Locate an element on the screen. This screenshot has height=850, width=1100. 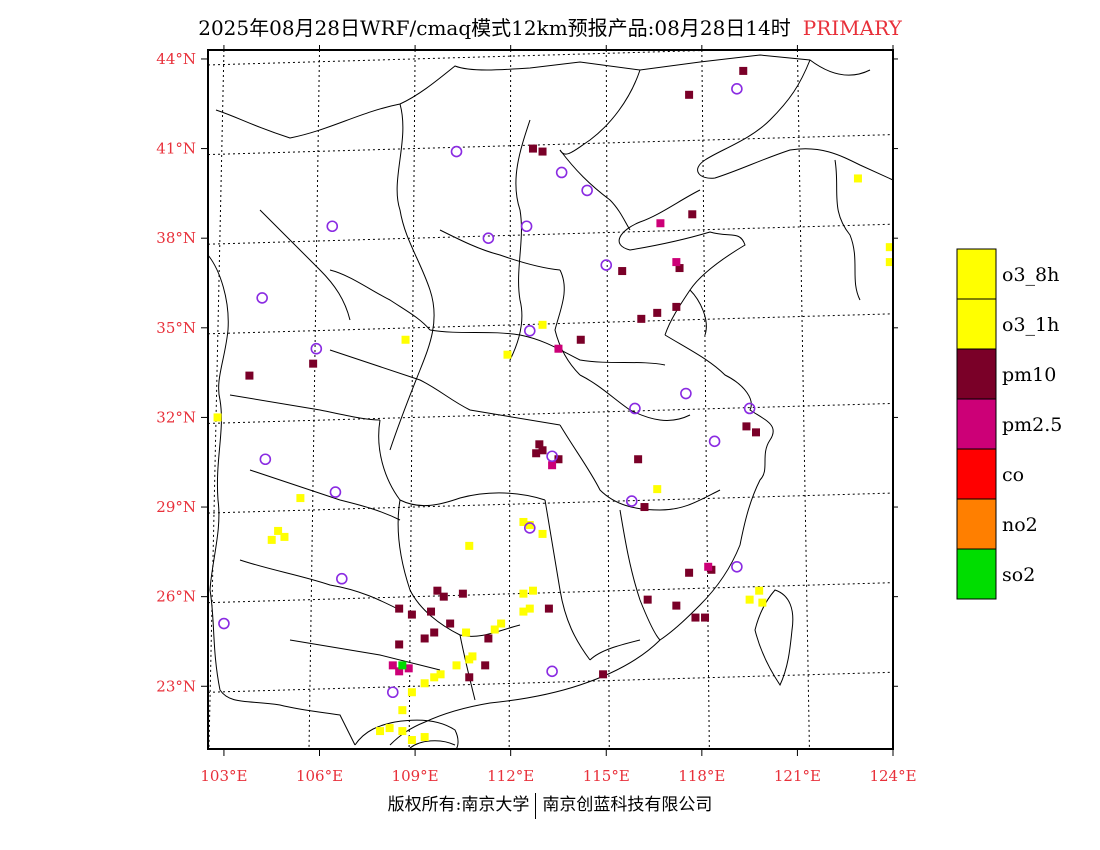
lon-label-2: 109°E is located at coordinates (415, 776).